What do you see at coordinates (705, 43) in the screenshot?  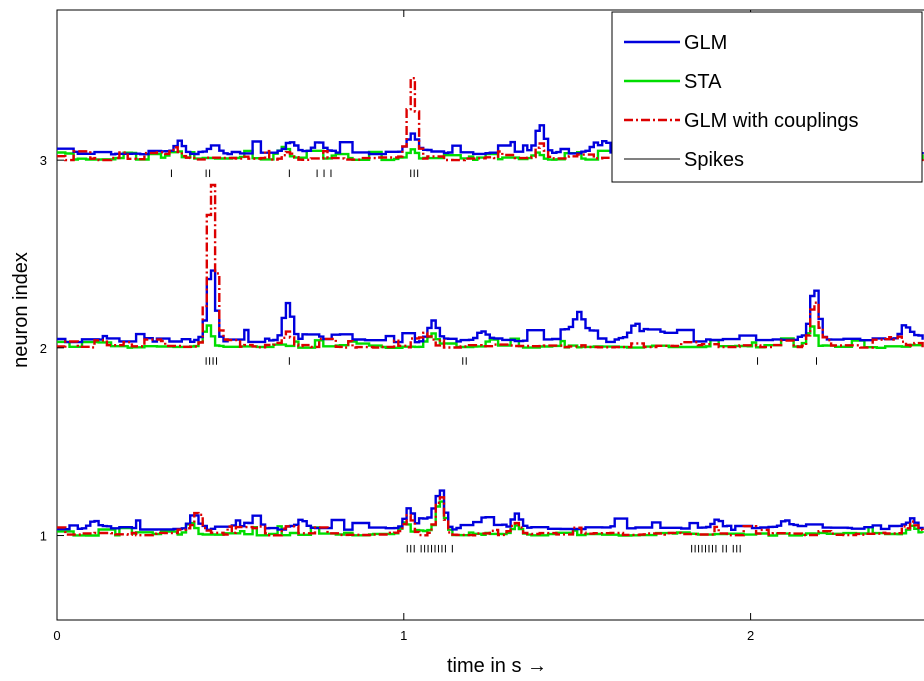 I see `legend-label-glm: GLM` at bounding box center [705, 43].